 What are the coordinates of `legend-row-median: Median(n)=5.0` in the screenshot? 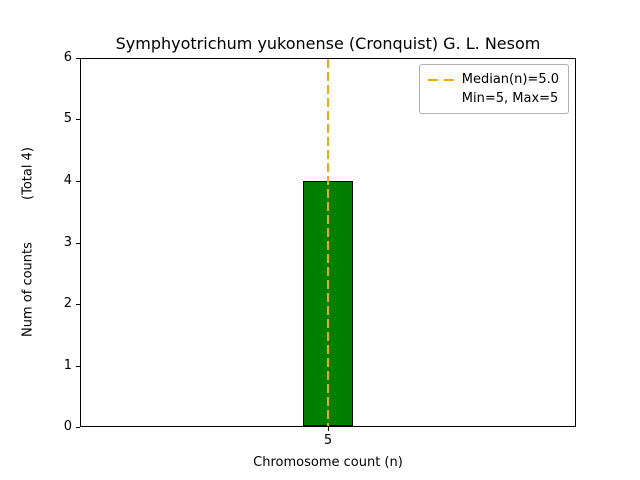 It's located at (493, 79).